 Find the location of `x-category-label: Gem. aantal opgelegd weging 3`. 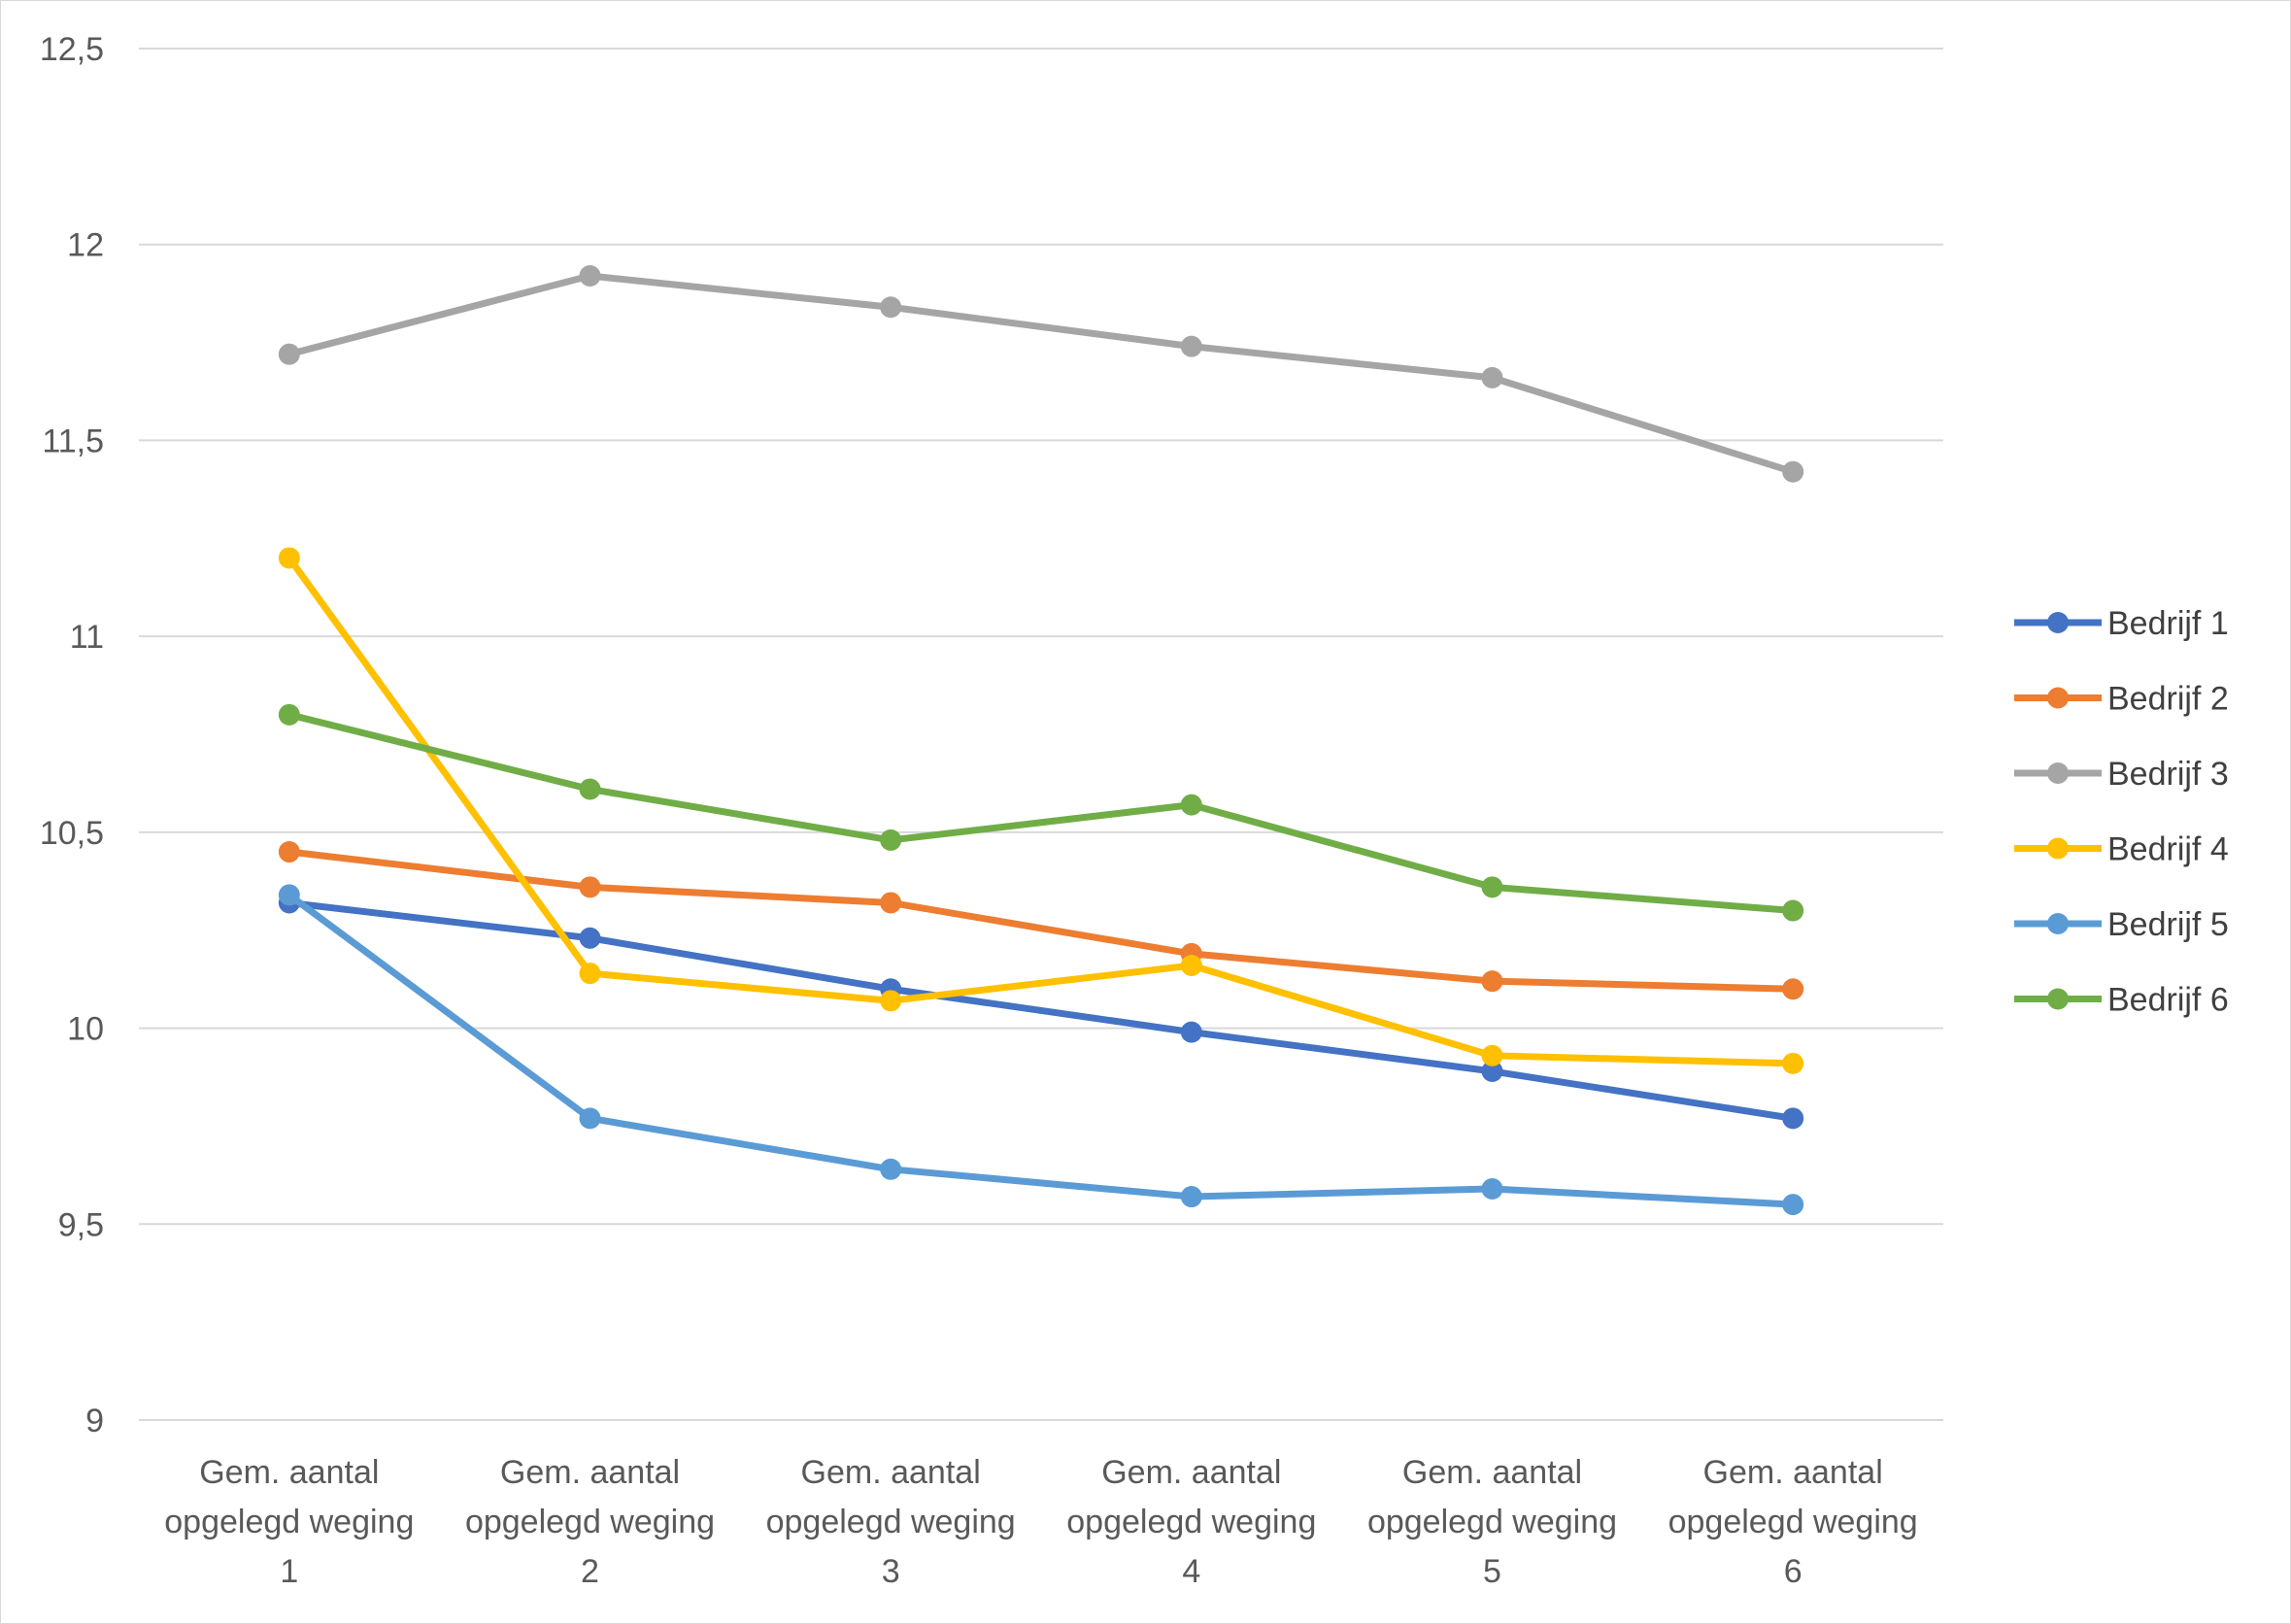

x-category-label: Gem. aantal opgelegd weging 3 is located at coordinates (891, 1522).